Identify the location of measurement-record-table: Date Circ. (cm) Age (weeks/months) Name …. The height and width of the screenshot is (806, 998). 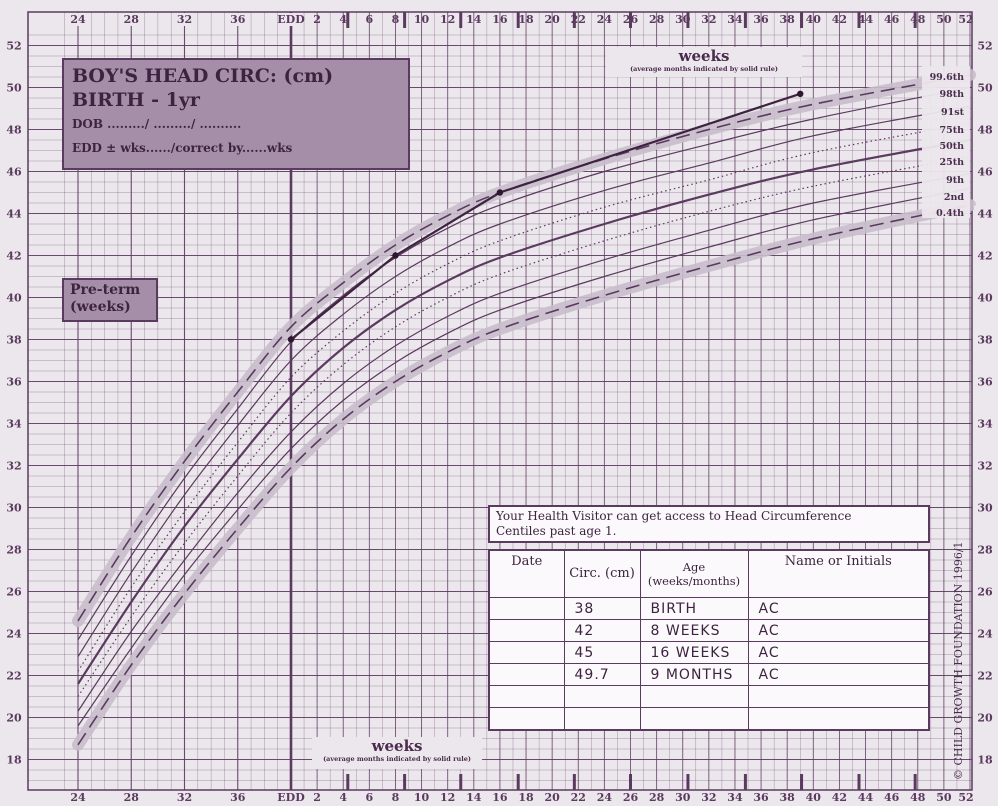
(709, 640).